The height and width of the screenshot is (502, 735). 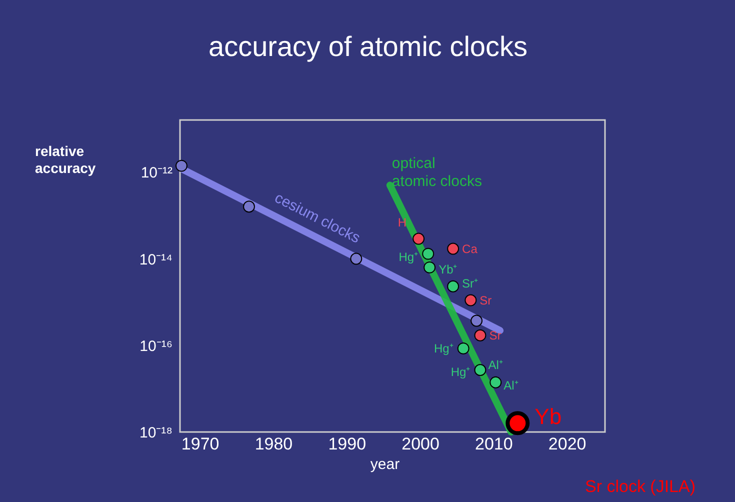 What do you see at coordinates (567, 444) in the screenshot?
I see `x-tick-label: 2020` at bounding box center [567, 444].